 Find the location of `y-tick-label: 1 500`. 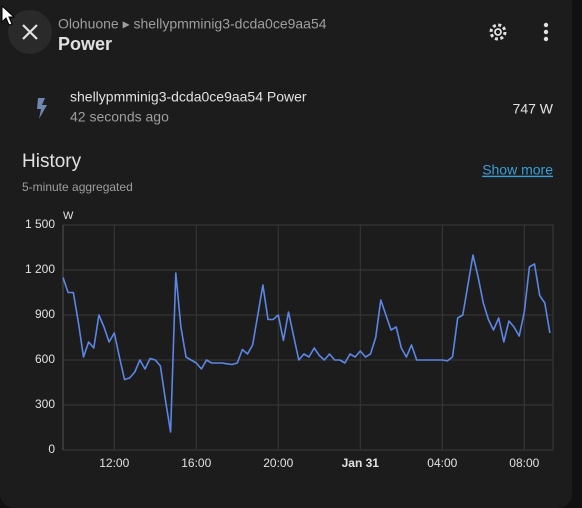

y-tick-label: 1 500 is located at coordinates (40, 224).